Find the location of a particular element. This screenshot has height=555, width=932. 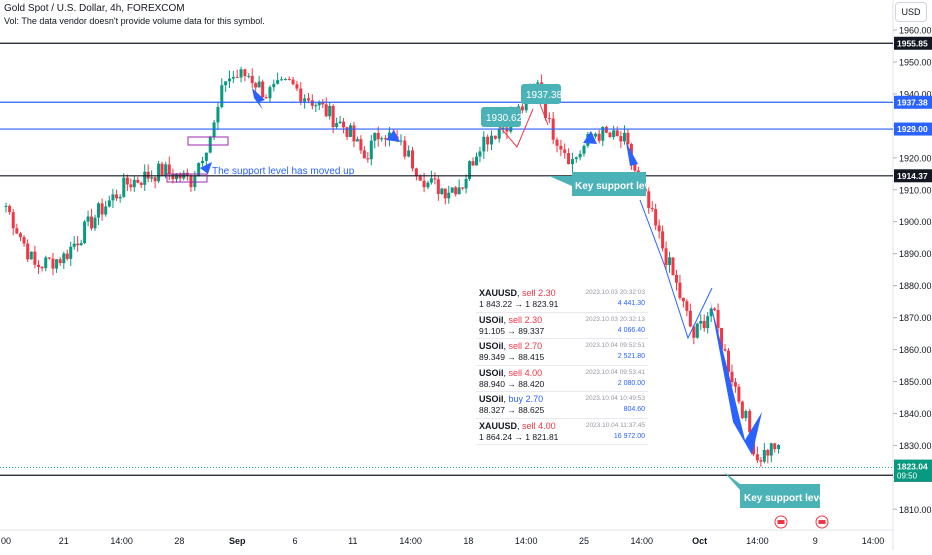

trade-profit: 4 441.30 is located at coordinates (631, 303).